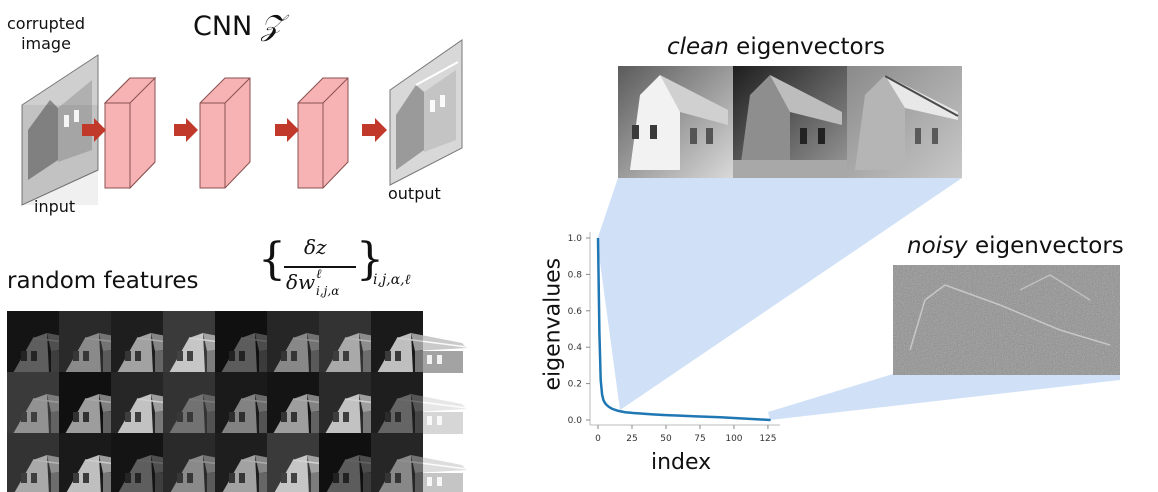 Image resolution: width=1158 pixels, height=492 pixels. Describe the element at coordinates (414, 193) in the screenshot. I see `output-label: output` at that location.